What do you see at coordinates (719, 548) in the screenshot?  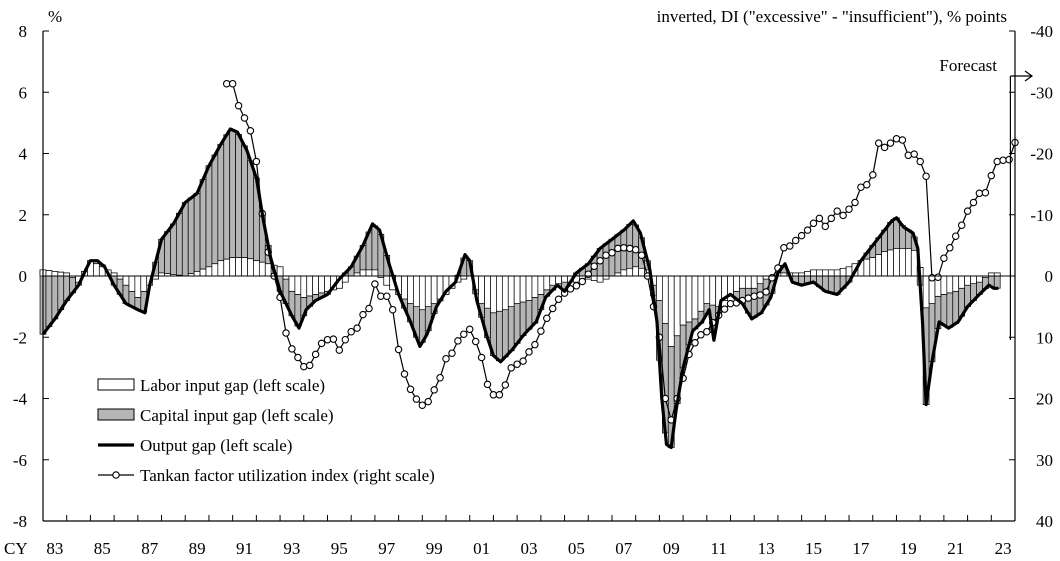 I see `x-tick-label: 11` at bounding box center [719, 548].